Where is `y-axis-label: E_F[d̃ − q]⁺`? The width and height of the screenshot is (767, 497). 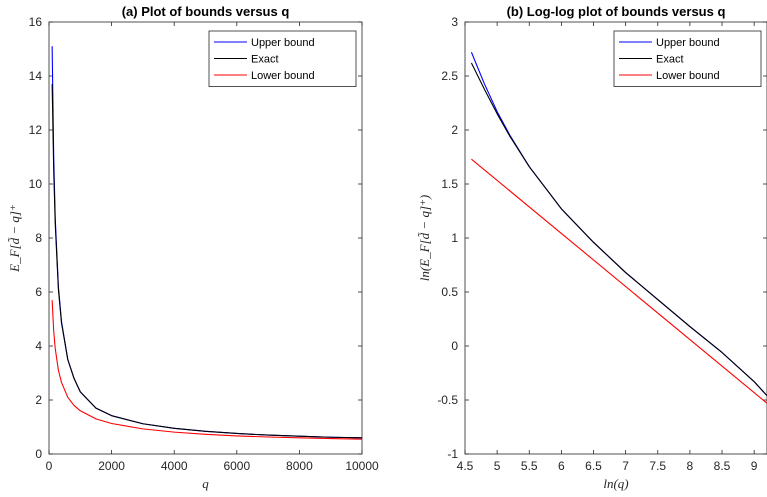
y-axis-label: E_F[d̃ − q]⁺ is located at coordinates (14, 238).